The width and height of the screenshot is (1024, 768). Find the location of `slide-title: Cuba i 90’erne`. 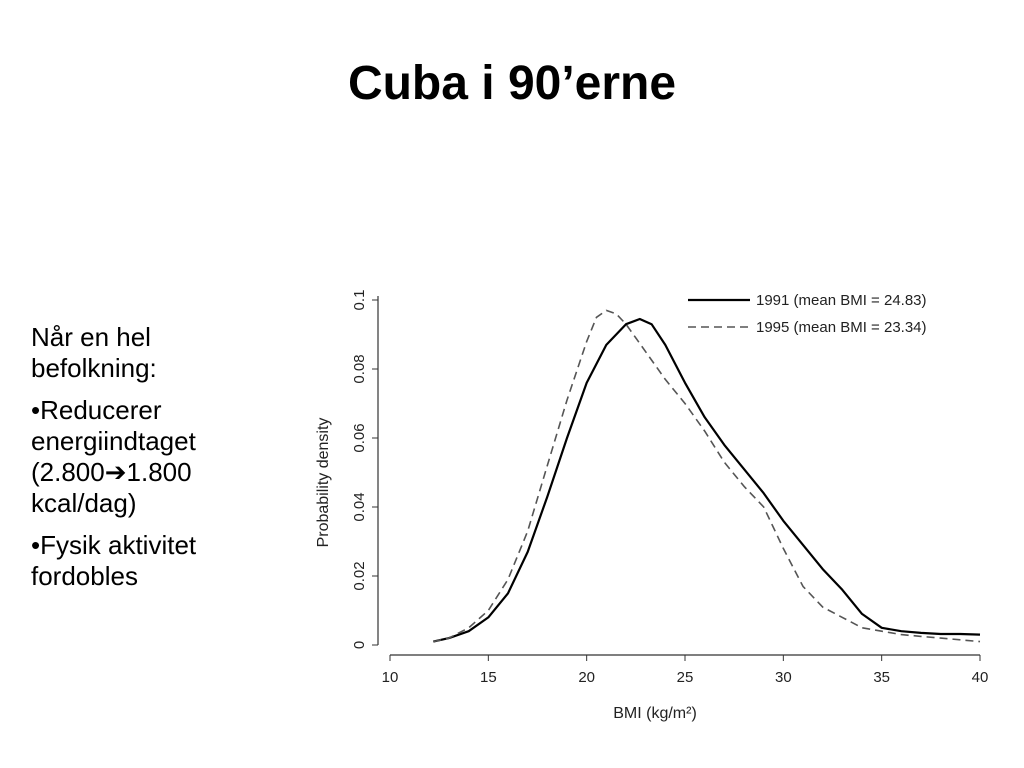

slide-title: Cuba i 90’erne is located at coordinates (512, 83).